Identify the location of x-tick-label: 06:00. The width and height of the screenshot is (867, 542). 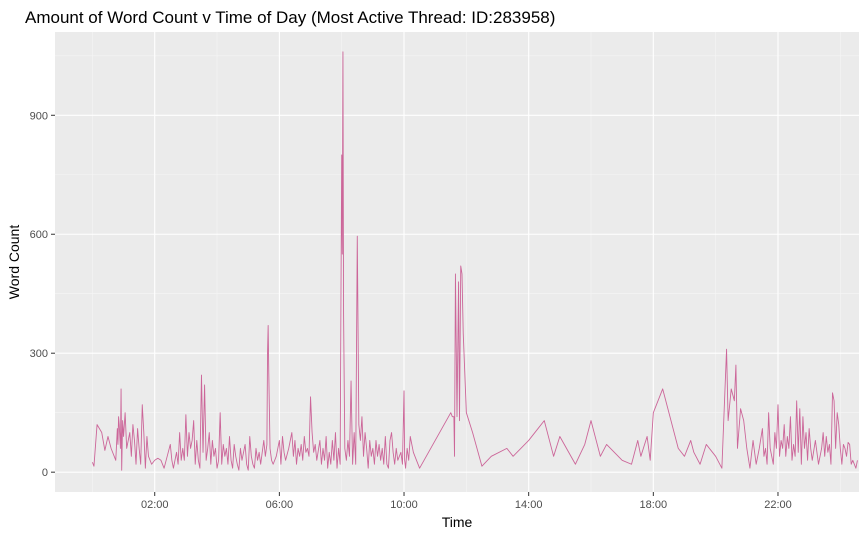
(280, 505).